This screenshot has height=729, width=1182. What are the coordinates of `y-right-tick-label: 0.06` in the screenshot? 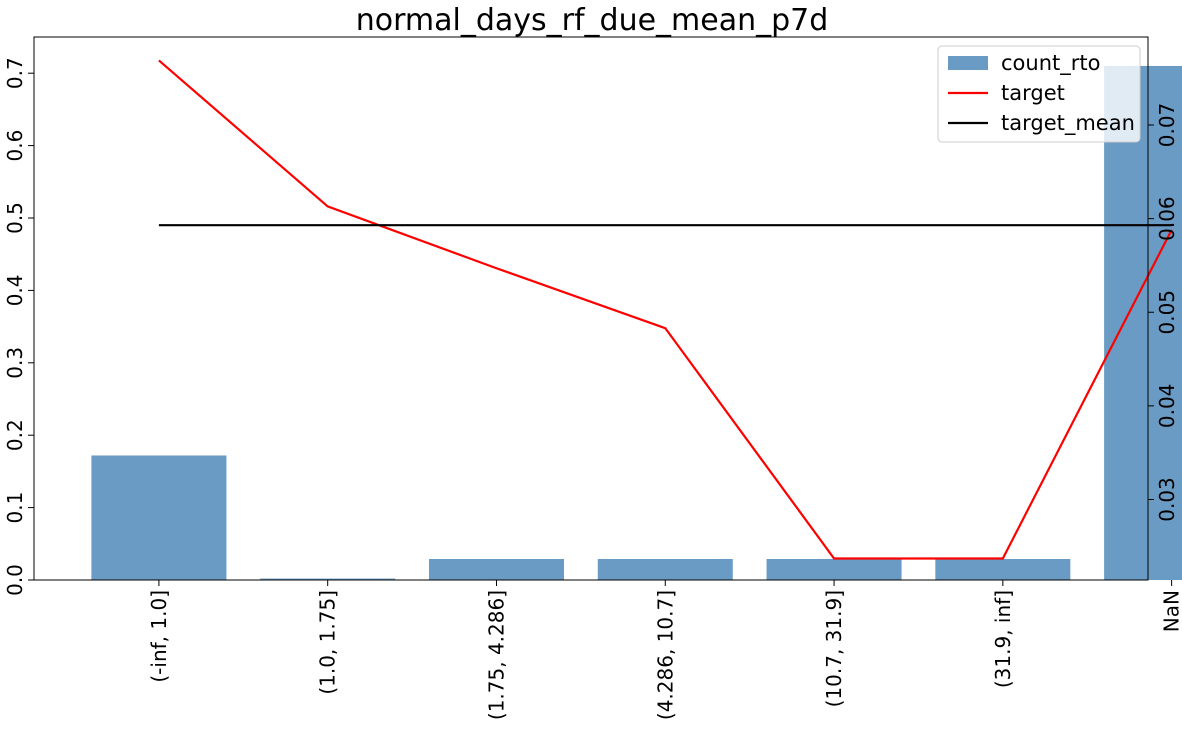 It's located at (1167, 218).